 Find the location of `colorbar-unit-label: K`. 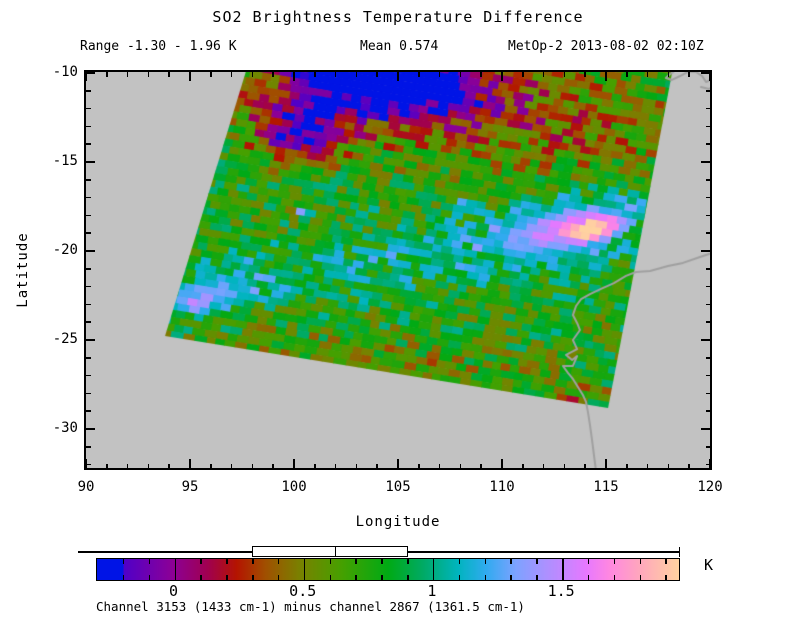

colorbar-unit-label: K is located at coordinates (709, 565).